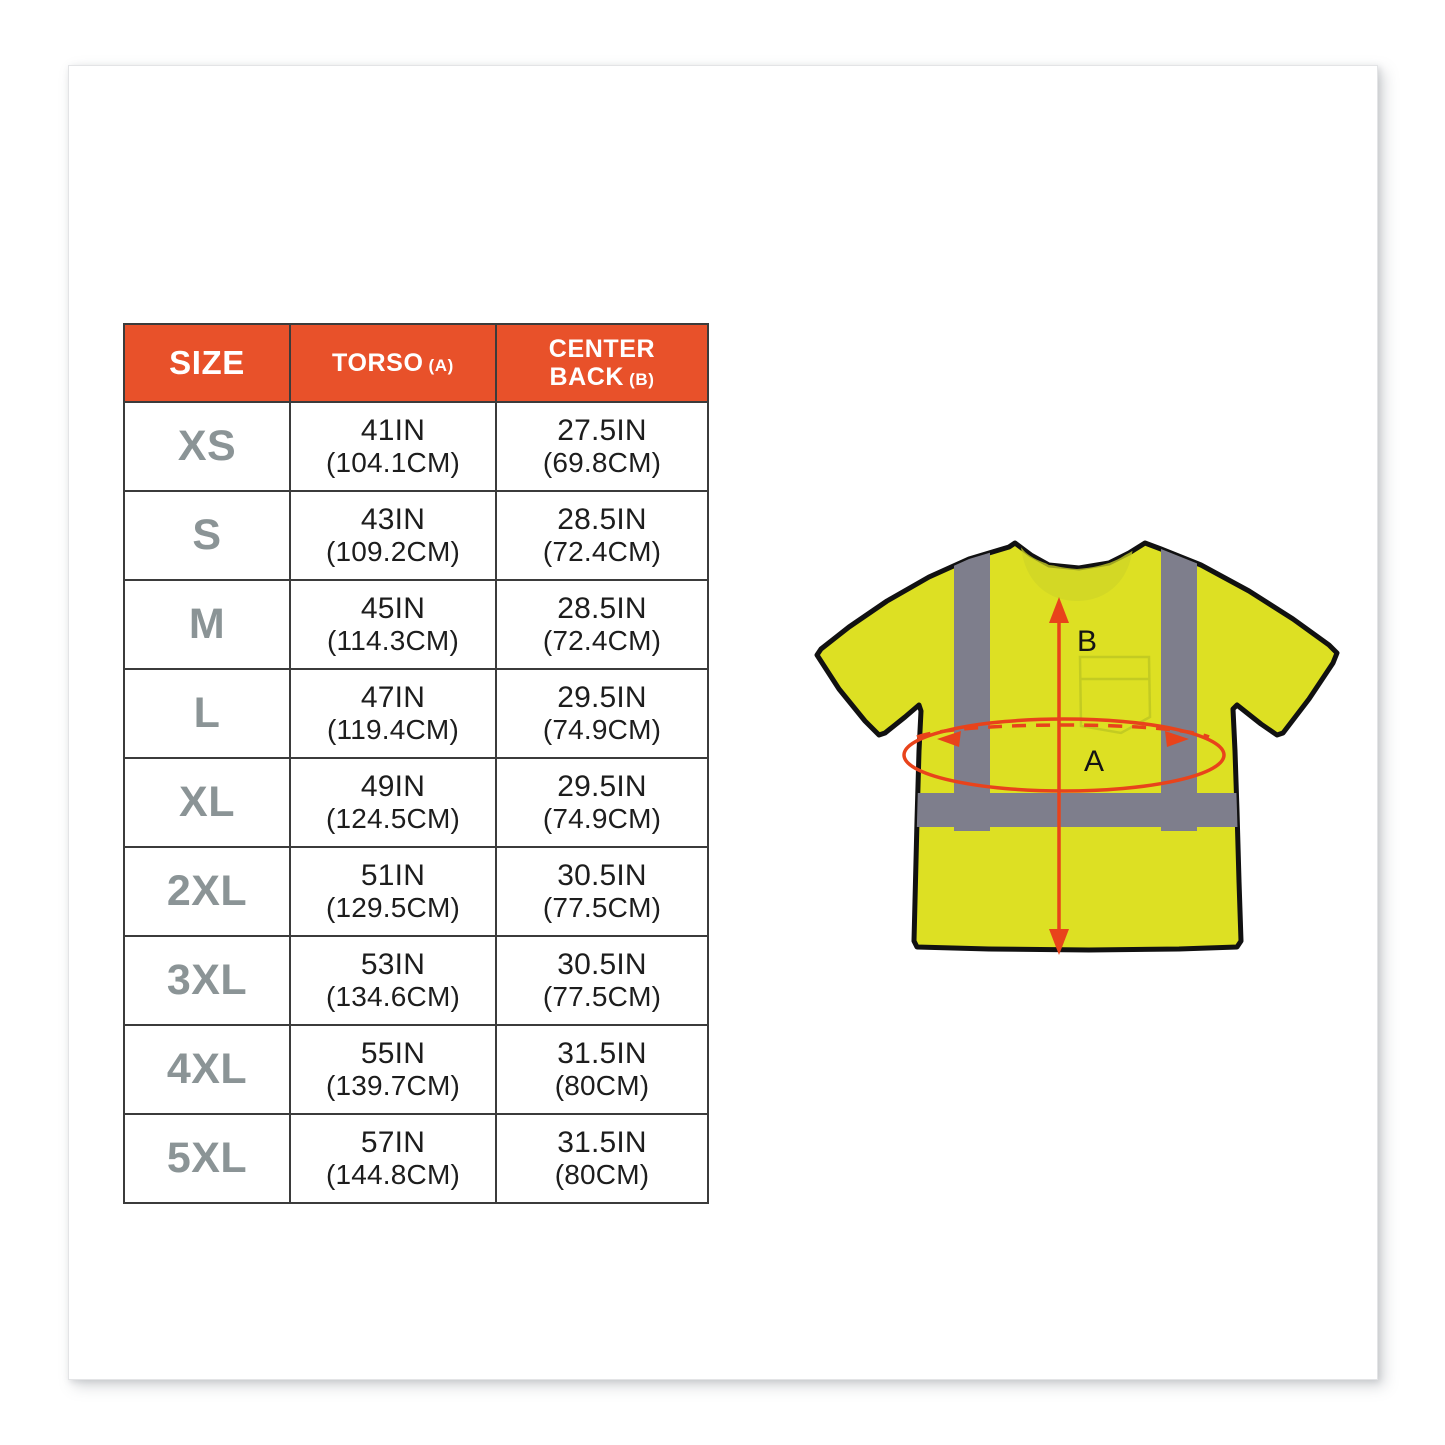  Describe the element at coordinates (1177, 739) in the screenshot. I see `torso-arrow-right` at that location.